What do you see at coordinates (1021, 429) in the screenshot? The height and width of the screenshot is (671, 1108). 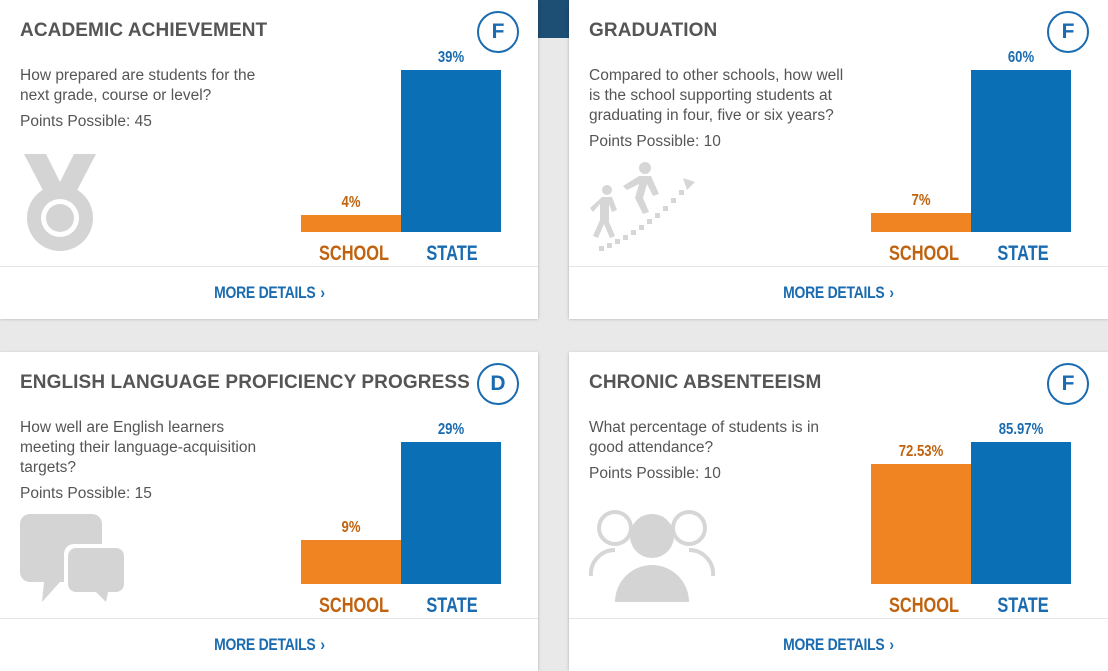 I see `value-label-state: 85.97%` at bounding box center [1021, 429].